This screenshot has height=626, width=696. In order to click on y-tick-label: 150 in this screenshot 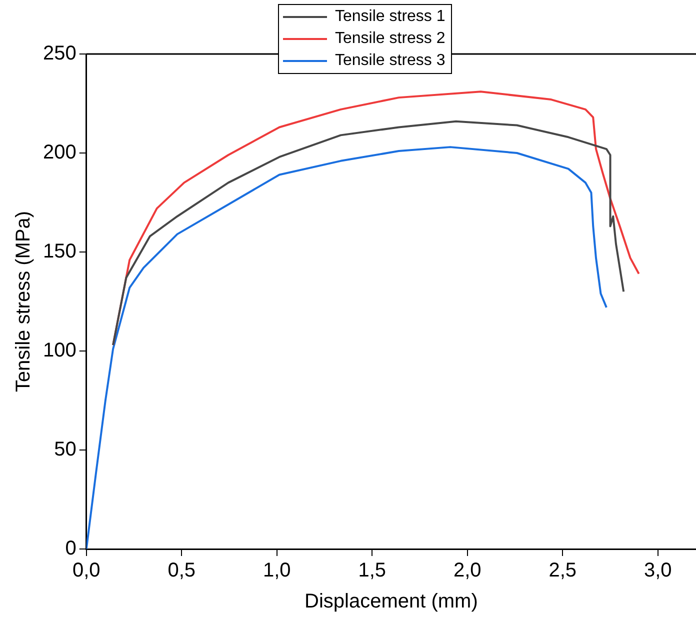, I will do `click(59, 251)`.